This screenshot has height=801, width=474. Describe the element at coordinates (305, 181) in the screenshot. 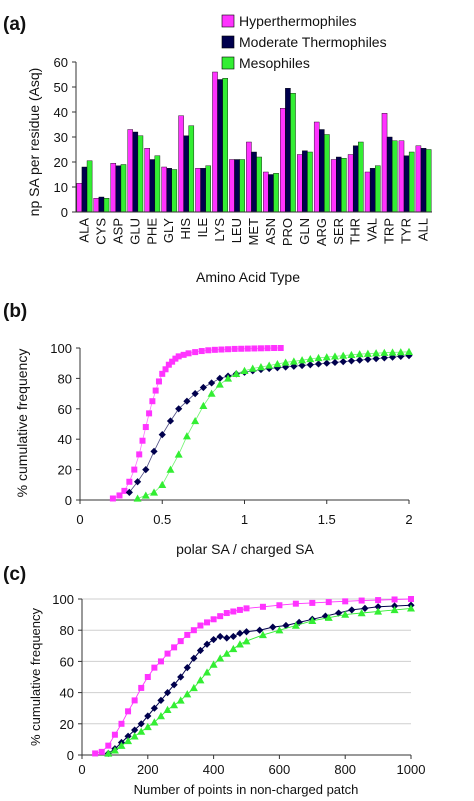

I see `bar-moderate-gln` at that location.